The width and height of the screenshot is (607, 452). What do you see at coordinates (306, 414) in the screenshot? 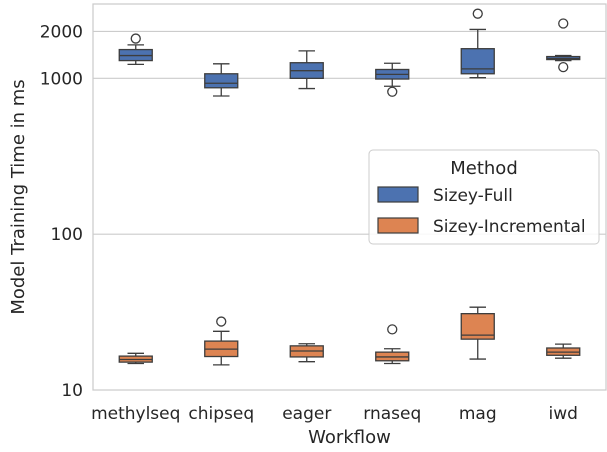
I see `x-tick-label-eager: eager` at bounding box center [306, 414].